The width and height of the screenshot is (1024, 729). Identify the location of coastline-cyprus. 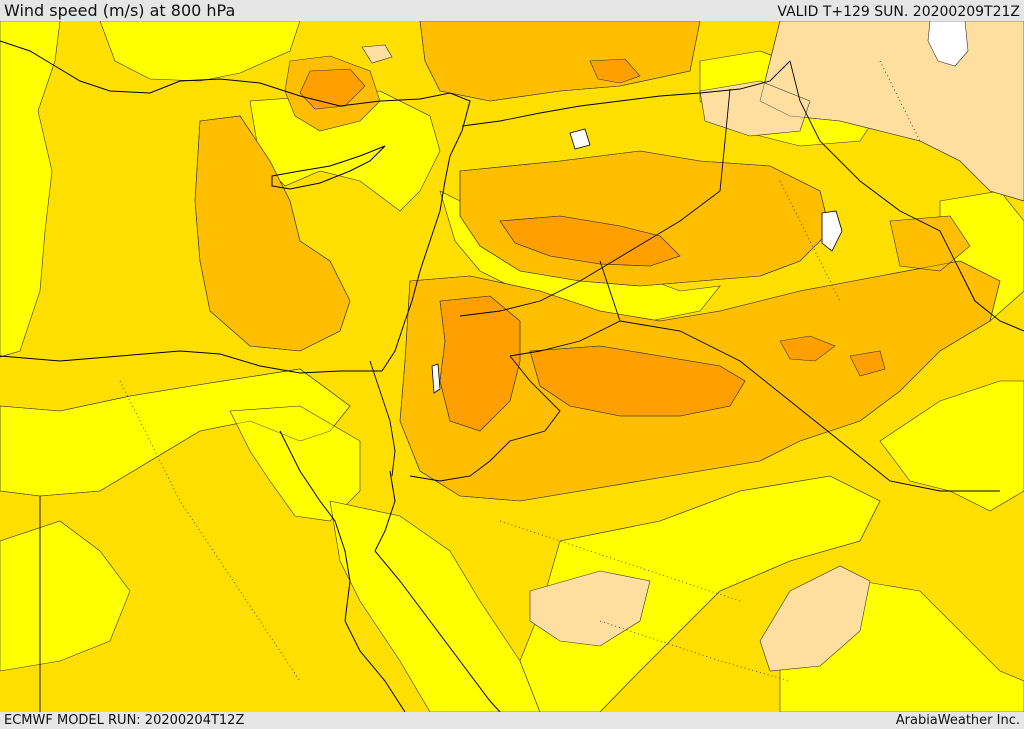
(328, 167).